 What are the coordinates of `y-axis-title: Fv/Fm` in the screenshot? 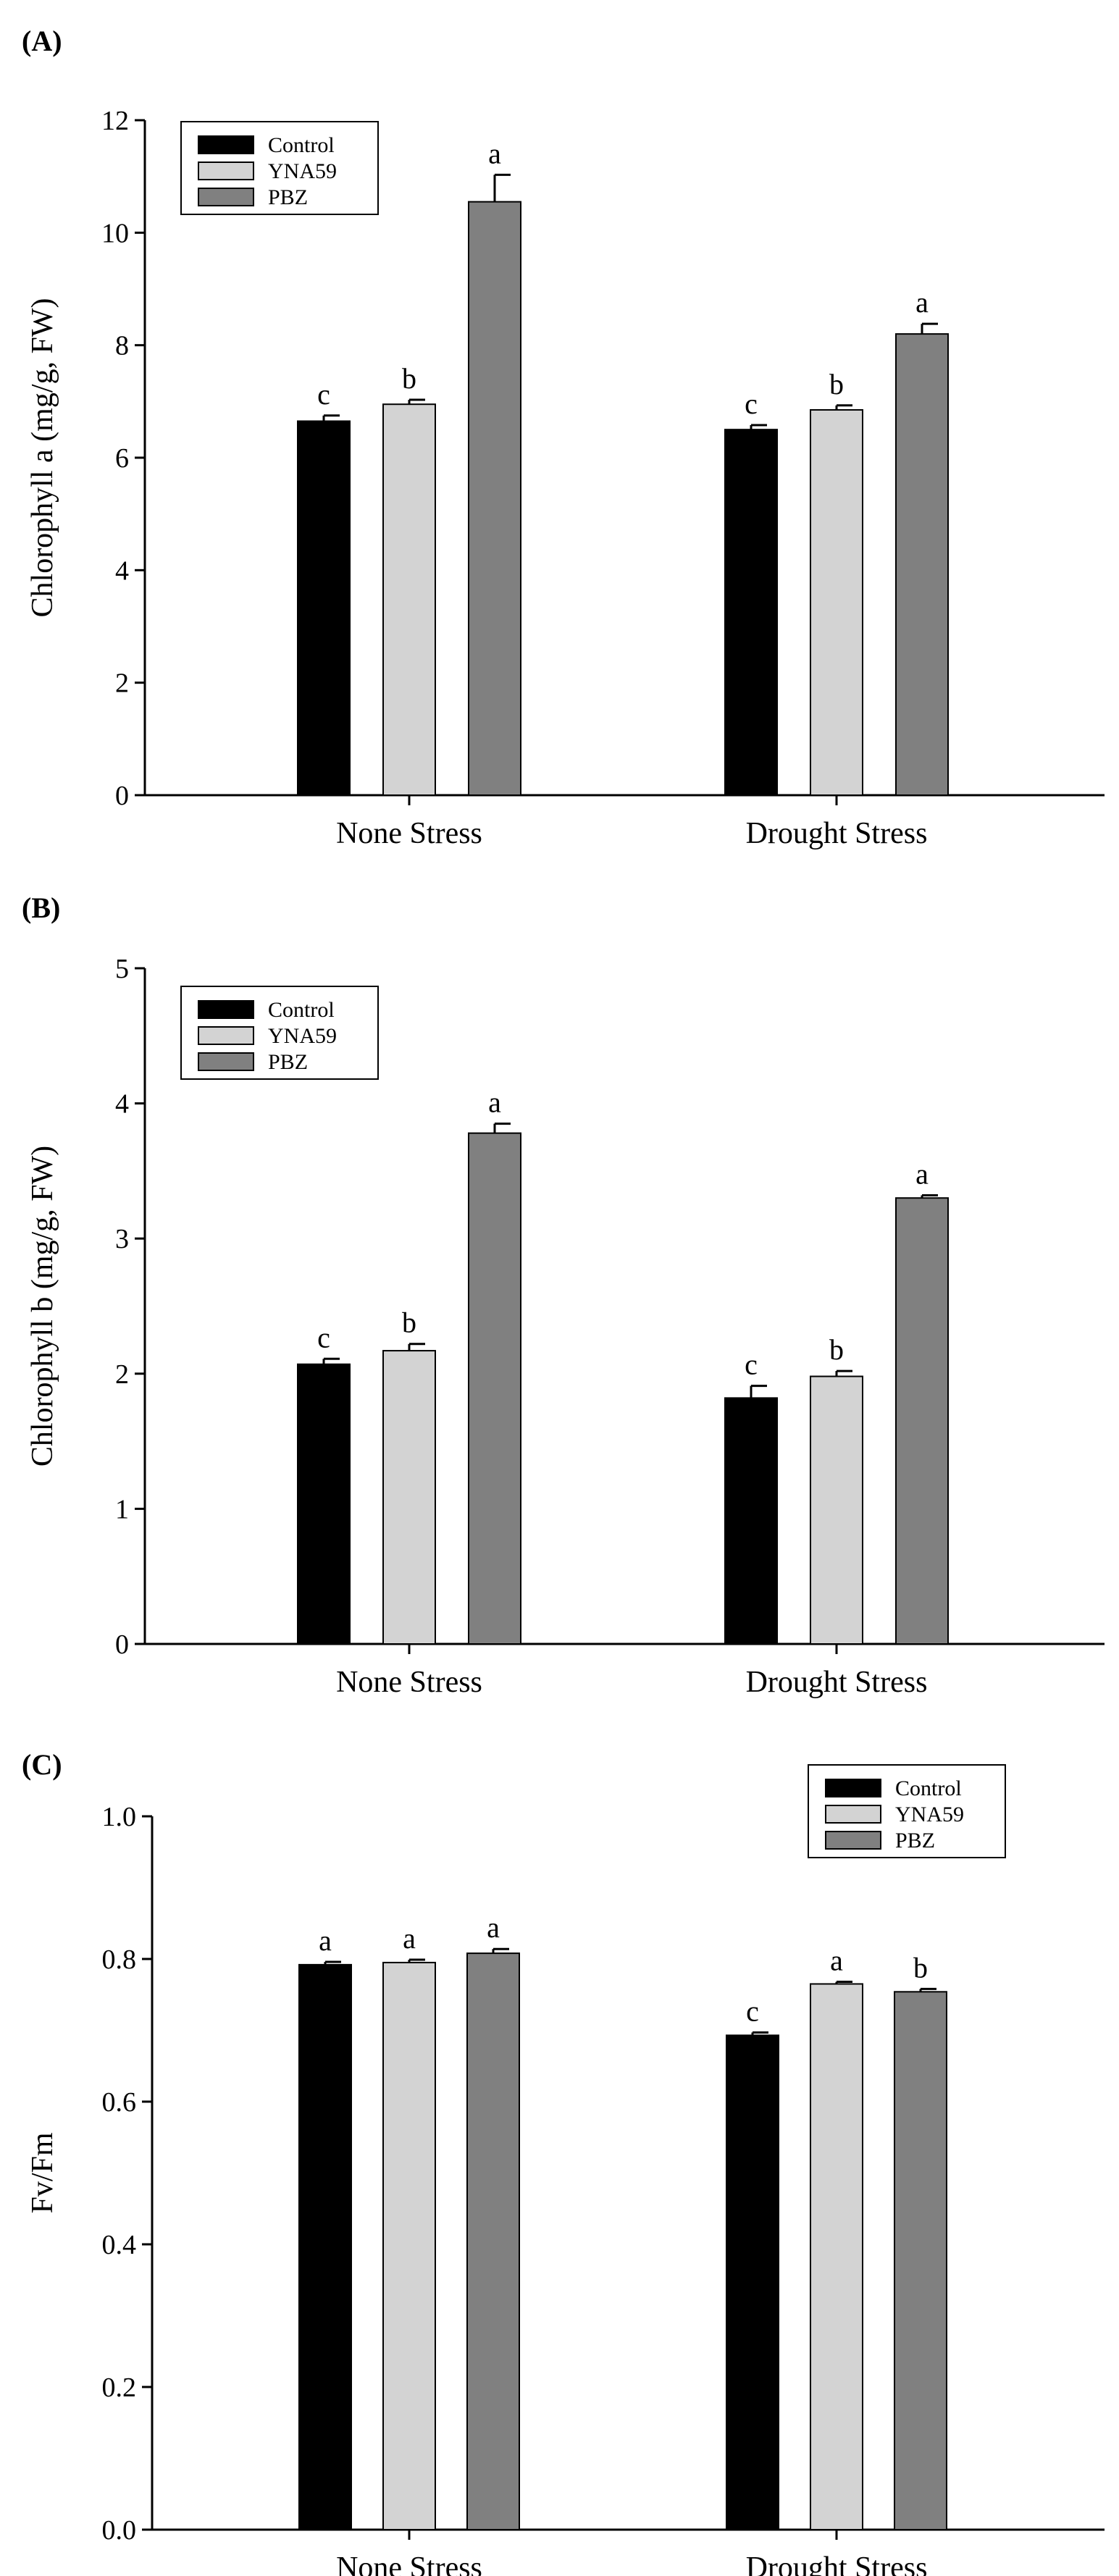 It's located at (42, 2172).